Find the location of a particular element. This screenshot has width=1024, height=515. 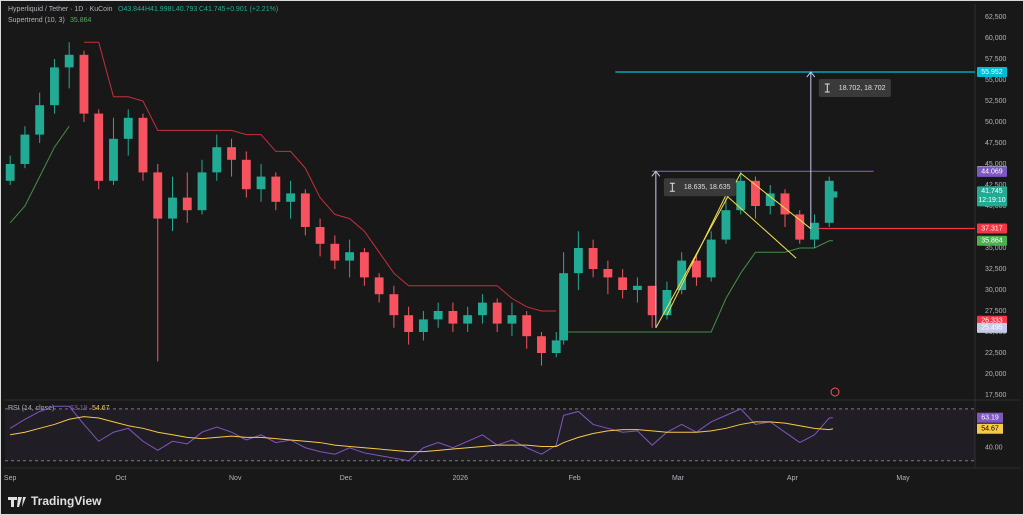

rsi-badge is located at coordinates (990, 428).